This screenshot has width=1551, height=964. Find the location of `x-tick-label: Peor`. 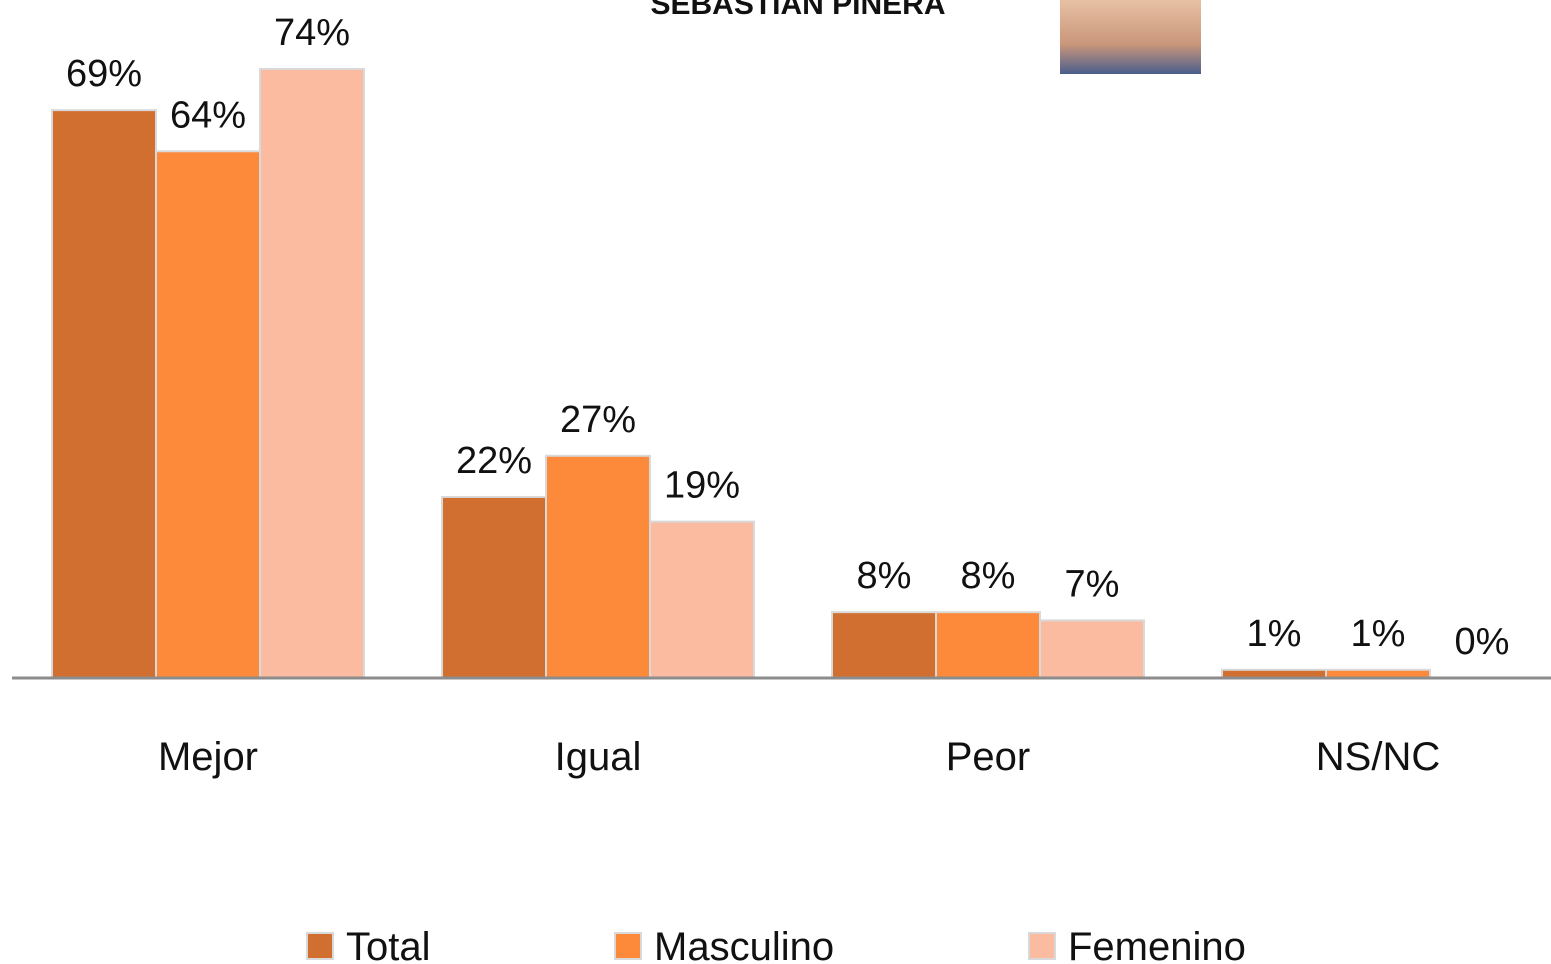

x-tick-label: Peor is located at coordinates (988, 757).